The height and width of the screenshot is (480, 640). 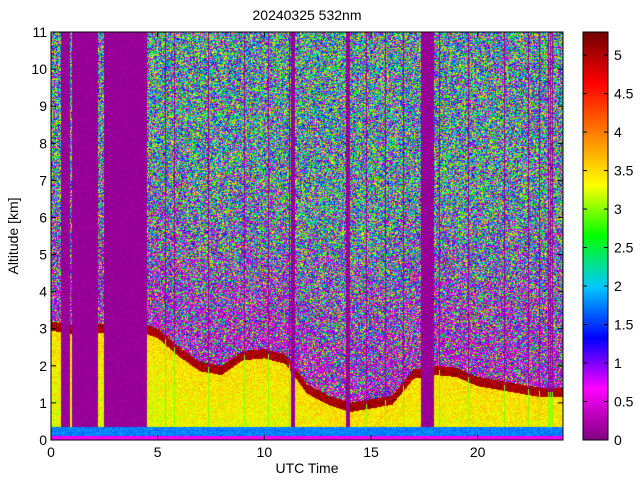 I want to click on y-tick-label: 11, so click(x=39, y=32).